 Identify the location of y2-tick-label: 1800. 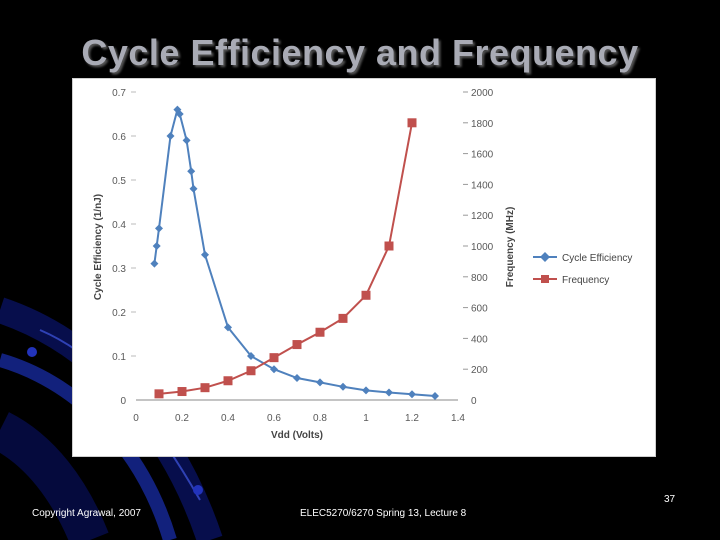
(482, 124).